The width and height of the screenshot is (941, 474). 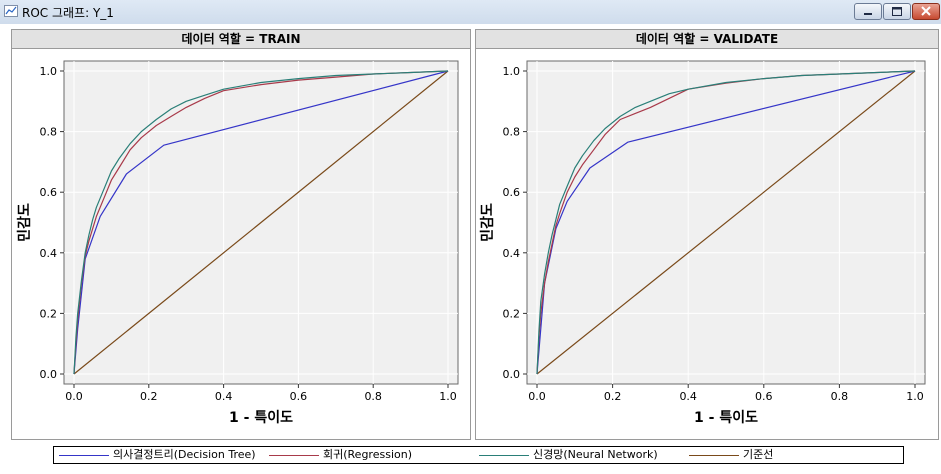 I want to click on legend-item-decision-tree: 의사결정트리(Decision Tree), so click(x=157, y=455).